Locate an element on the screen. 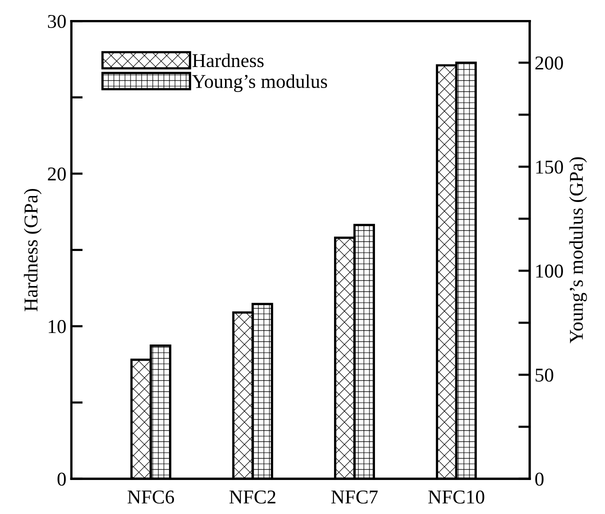  y2-tick-label: 0 is located at coordinates (539, 479).